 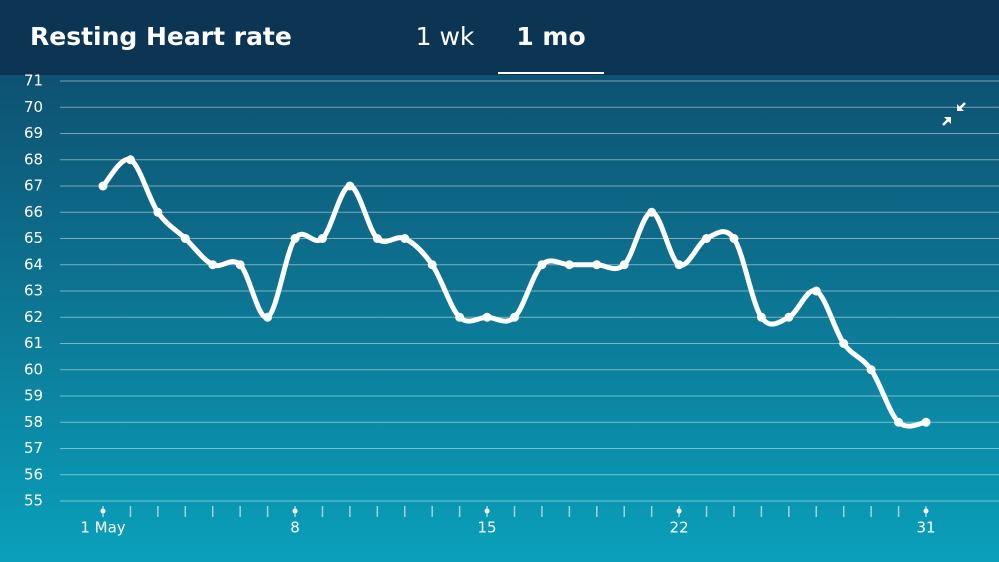 What do you see at coordinates (33, 264) in the screenshot?
I see `y-tick-label: 64` at bounding box center [33, 264].